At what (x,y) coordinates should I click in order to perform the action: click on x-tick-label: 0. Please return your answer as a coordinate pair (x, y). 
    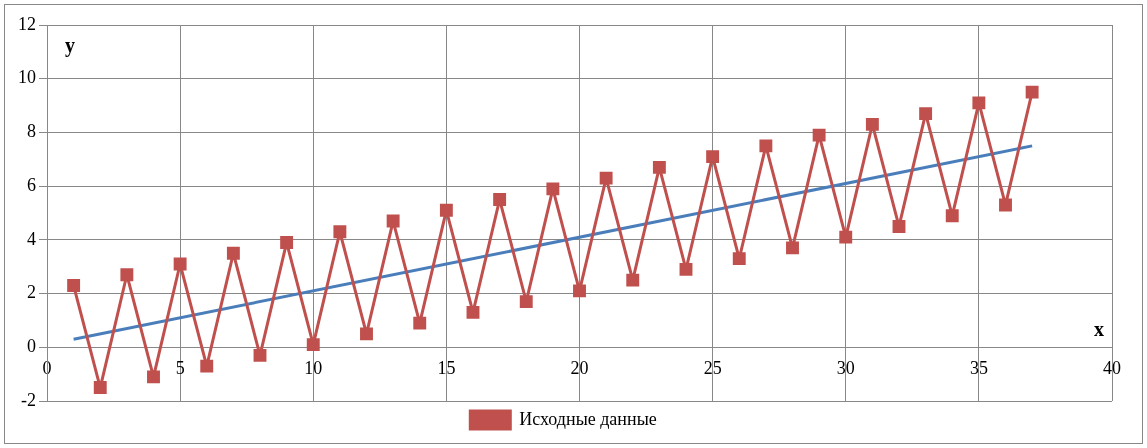
    Looking at the image, I should click on (47, 367).